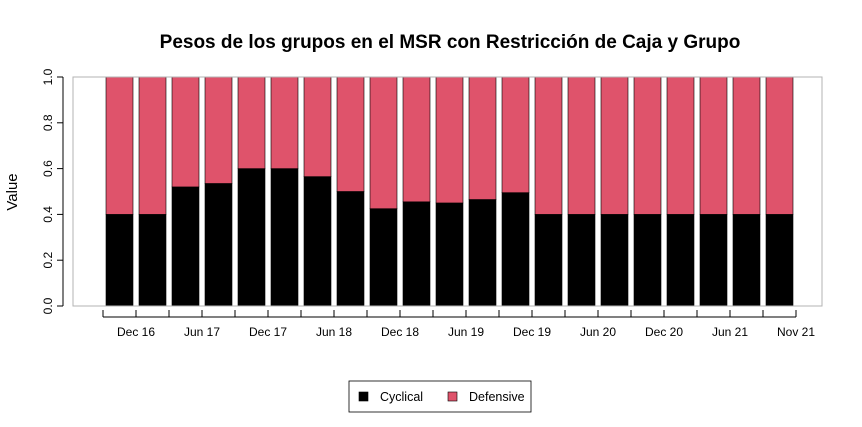  Describe the element at coordinates (48, 122) in the screenshot. I see `y-tick-label: 0.8` at that location.